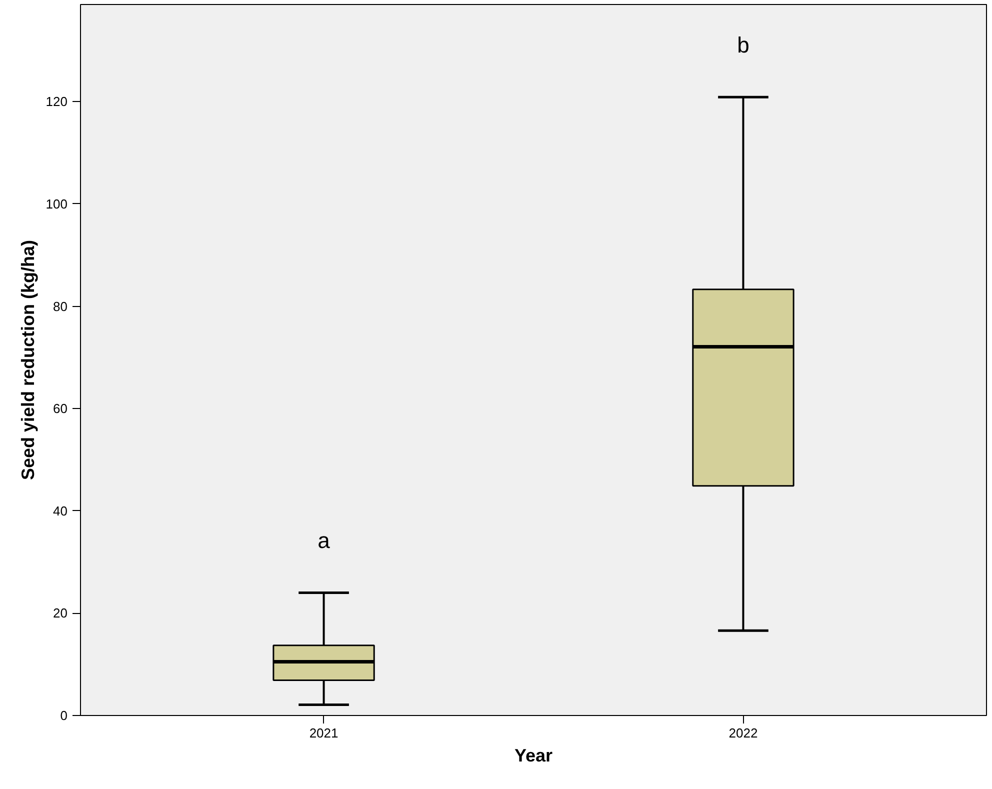  What do you see at coordinates (64, 715) in the screenshot?
I see `y-tick-label: 0` at bounding box center [64, 715].